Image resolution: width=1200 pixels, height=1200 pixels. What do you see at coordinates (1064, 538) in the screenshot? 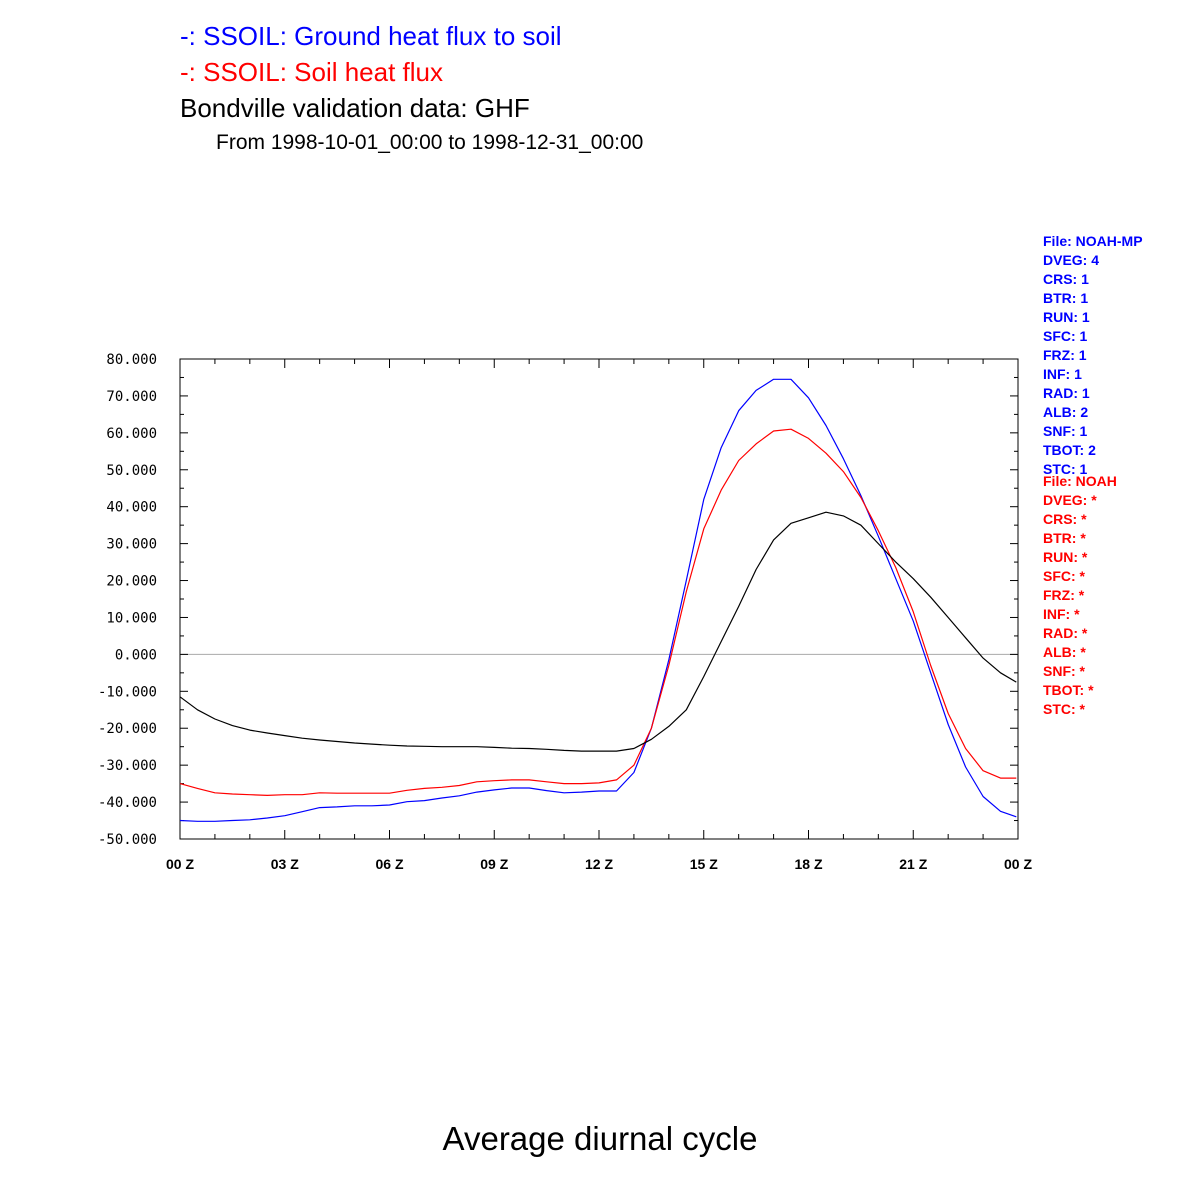
I see `info-red-line: BTR: *` at bounding box center [1064, 538].